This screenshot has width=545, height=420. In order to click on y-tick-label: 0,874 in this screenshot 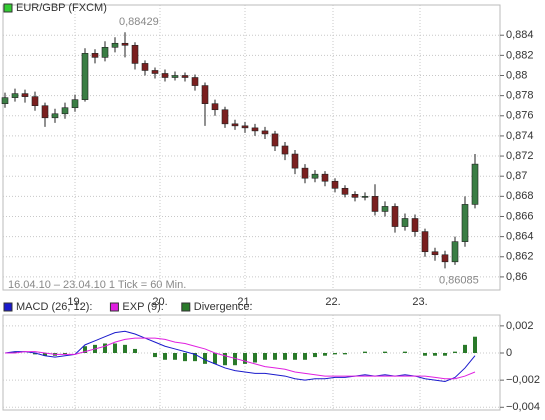, I will do `click(520, 136)`.